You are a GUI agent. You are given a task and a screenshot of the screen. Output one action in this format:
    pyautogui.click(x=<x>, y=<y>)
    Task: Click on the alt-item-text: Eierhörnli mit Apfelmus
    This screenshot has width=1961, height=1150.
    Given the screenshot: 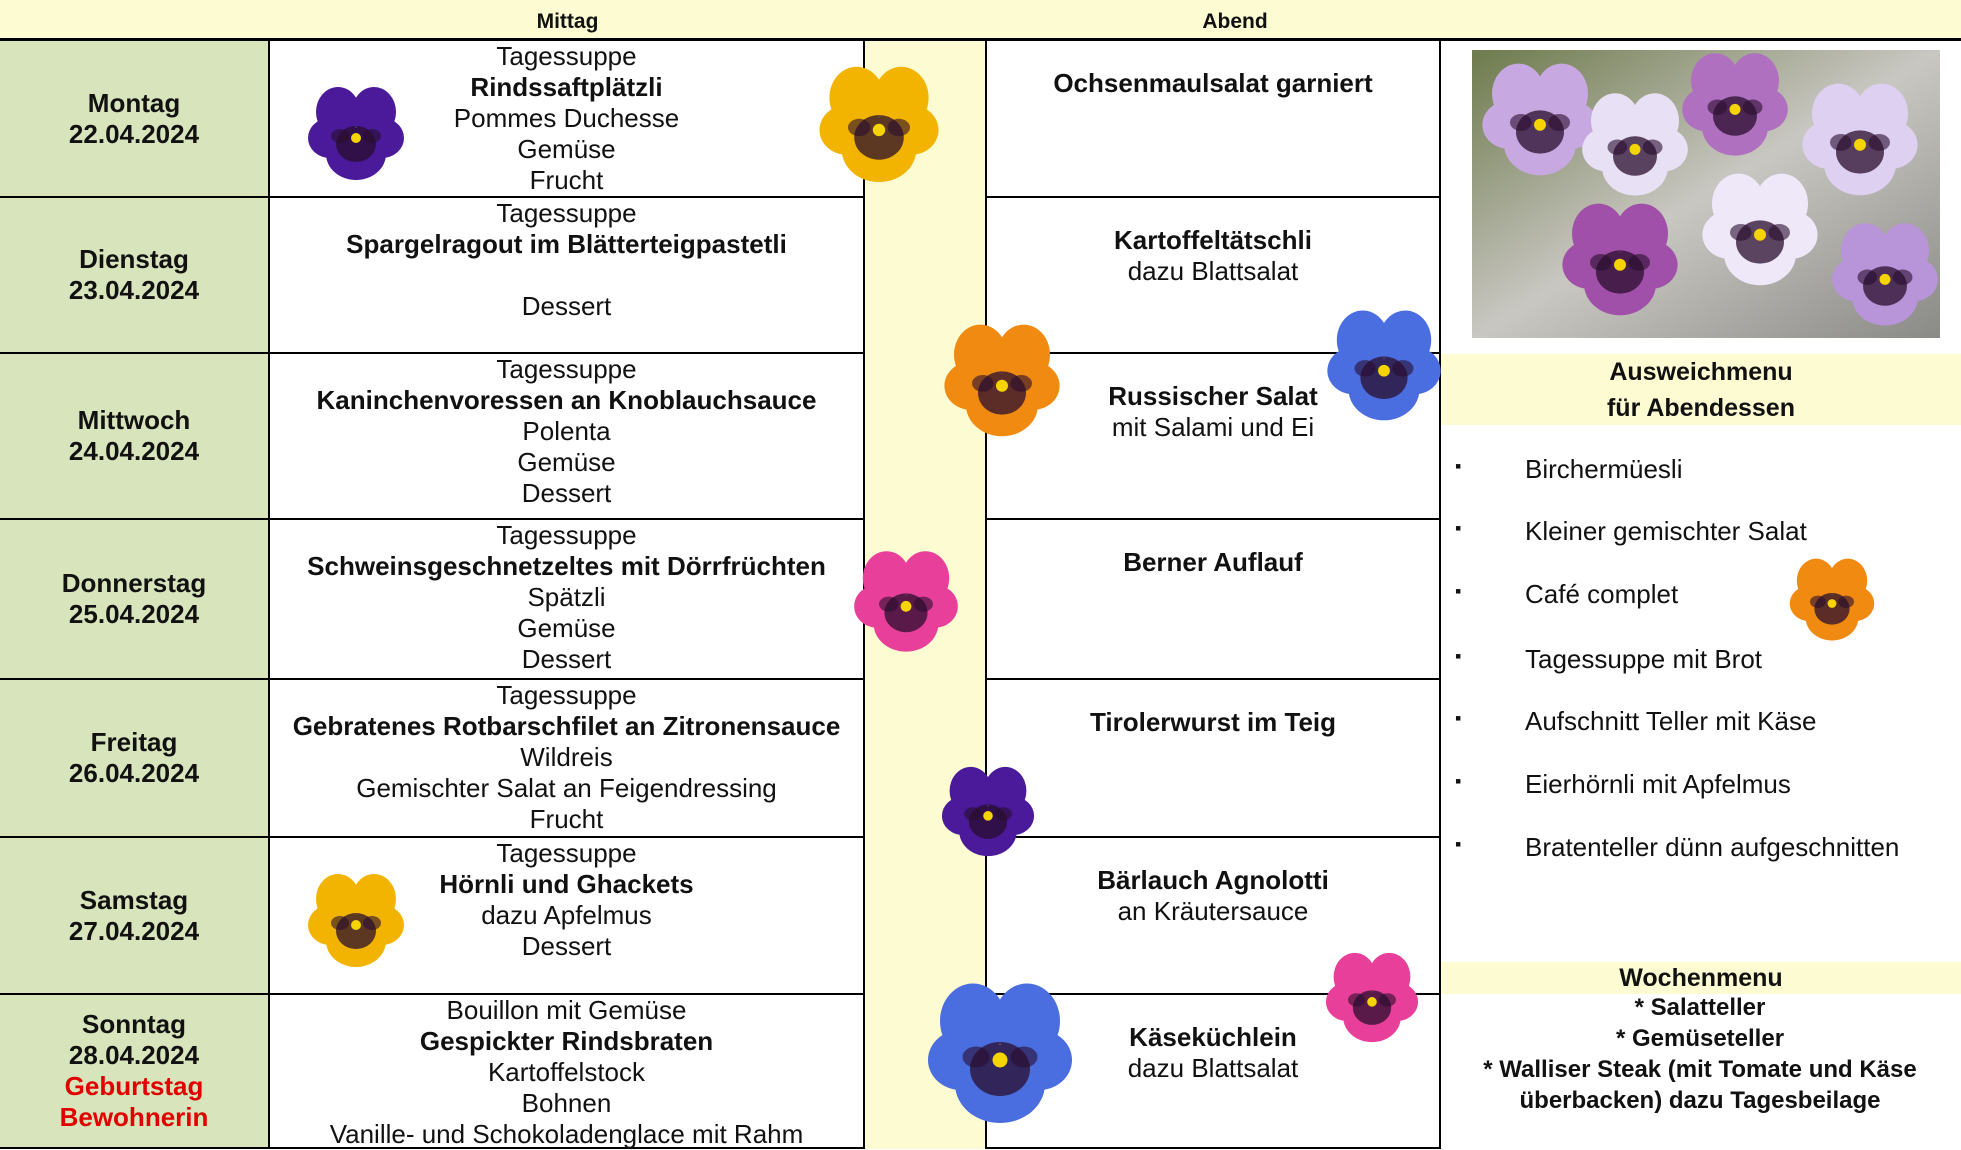 What is the action you would take?
    pyautogui.click(x=1658, y=784)
    